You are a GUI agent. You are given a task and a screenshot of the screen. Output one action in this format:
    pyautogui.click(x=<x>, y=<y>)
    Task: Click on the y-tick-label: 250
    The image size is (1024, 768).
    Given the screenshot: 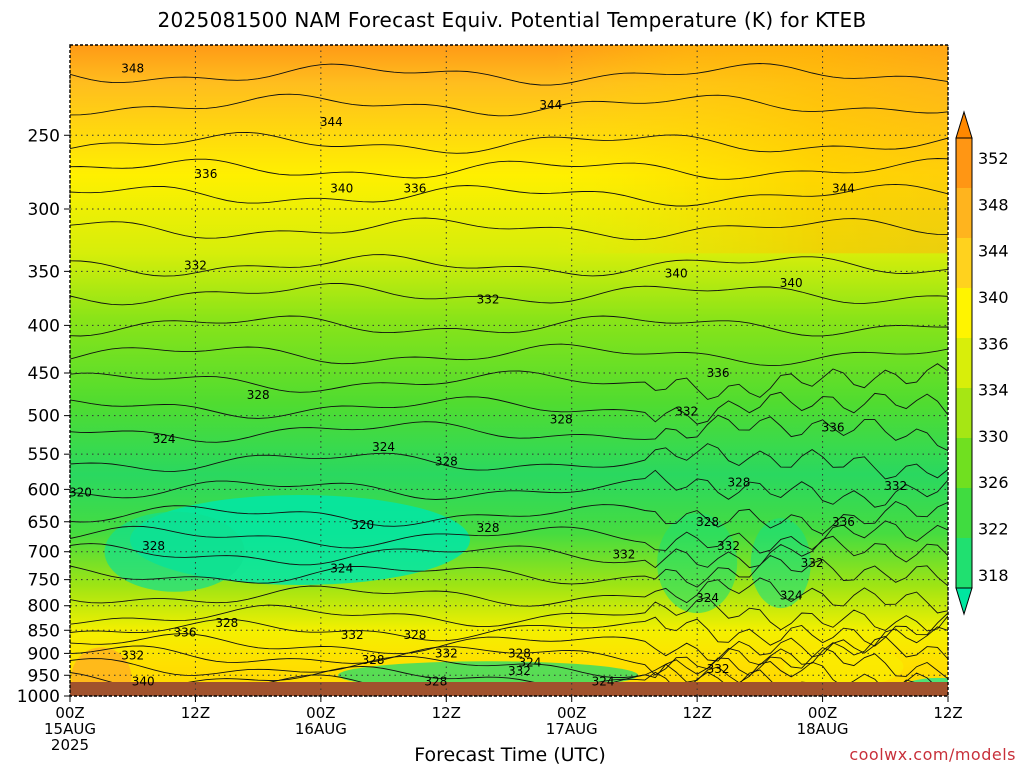 What is the action you would take?
    pyautogui.click(x=44, y=136)
    